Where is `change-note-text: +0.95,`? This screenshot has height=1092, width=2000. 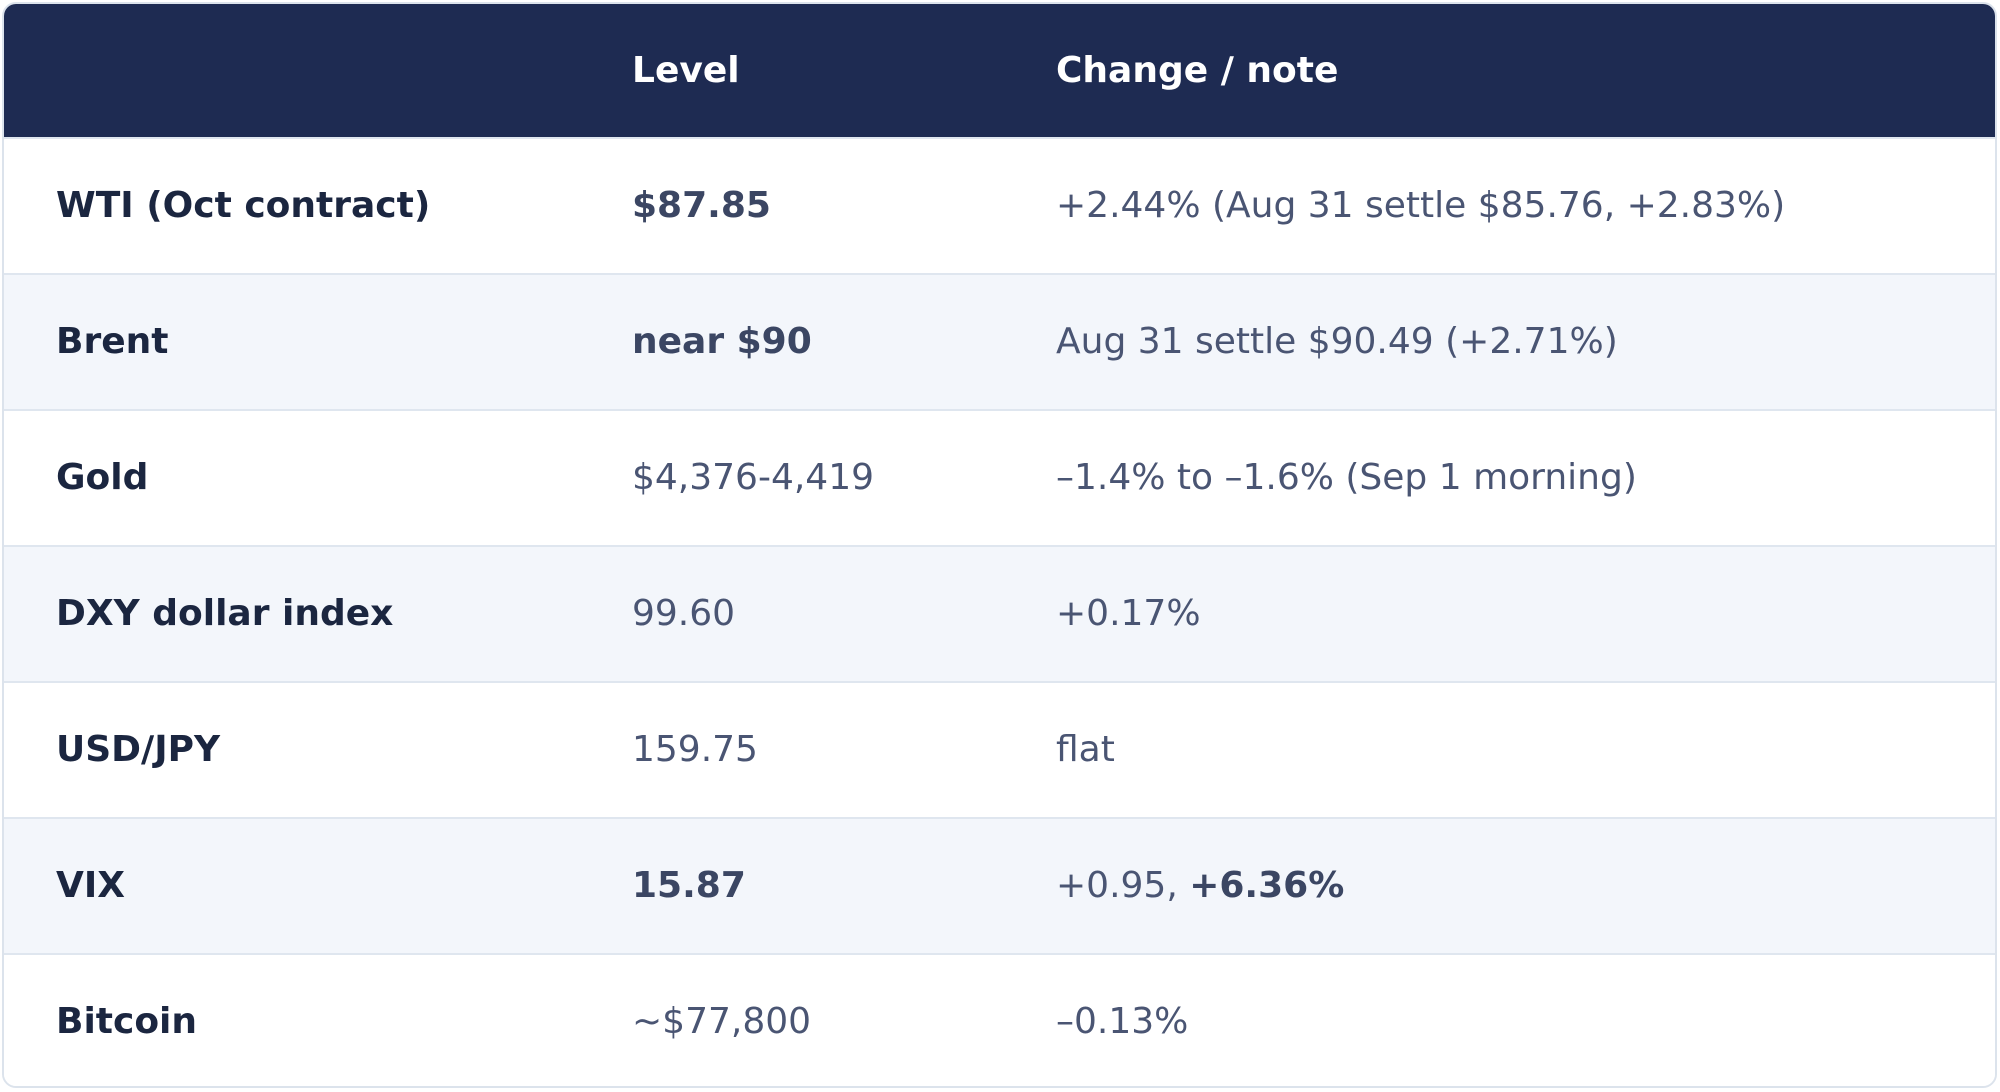 change-note-text: +0.95, is located at coordinates (1123, 885).